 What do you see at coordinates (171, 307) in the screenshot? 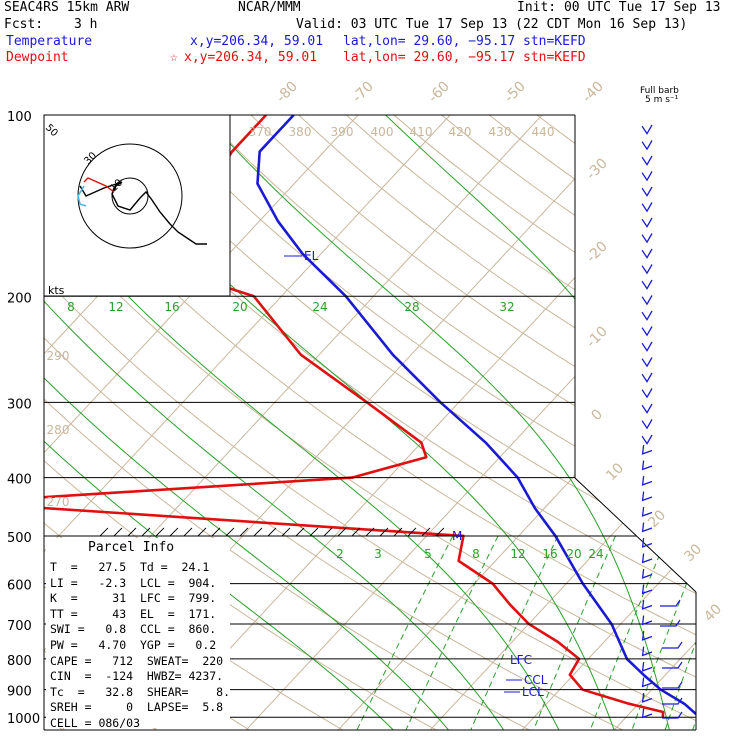
I see `moist-adiabat-label: 16` at bounding box center [171, 307].